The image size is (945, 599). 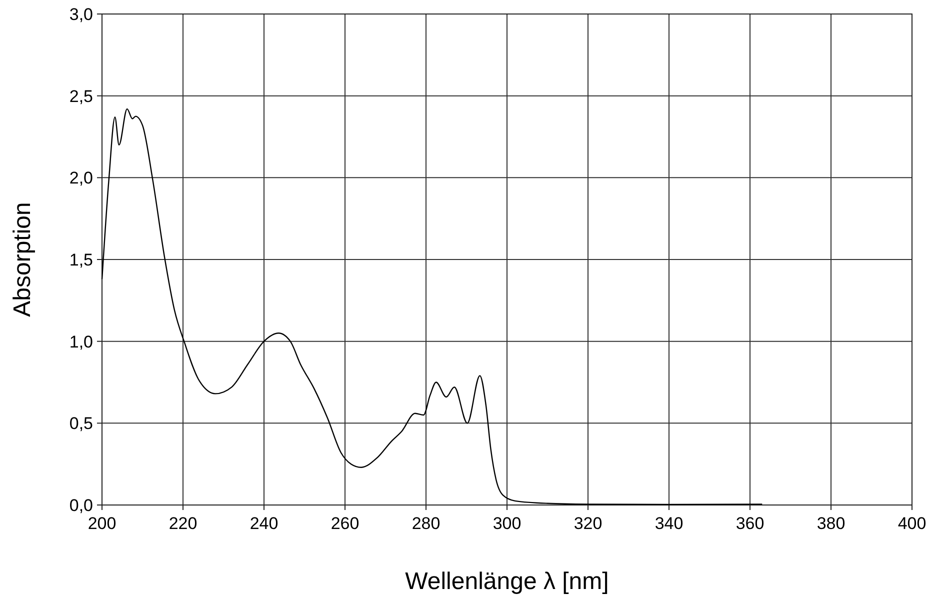 What do you see at coordinates (81, 260) in the screenshot?
I see `y-tick-label: 1,5` at bounding box center [81, 260].